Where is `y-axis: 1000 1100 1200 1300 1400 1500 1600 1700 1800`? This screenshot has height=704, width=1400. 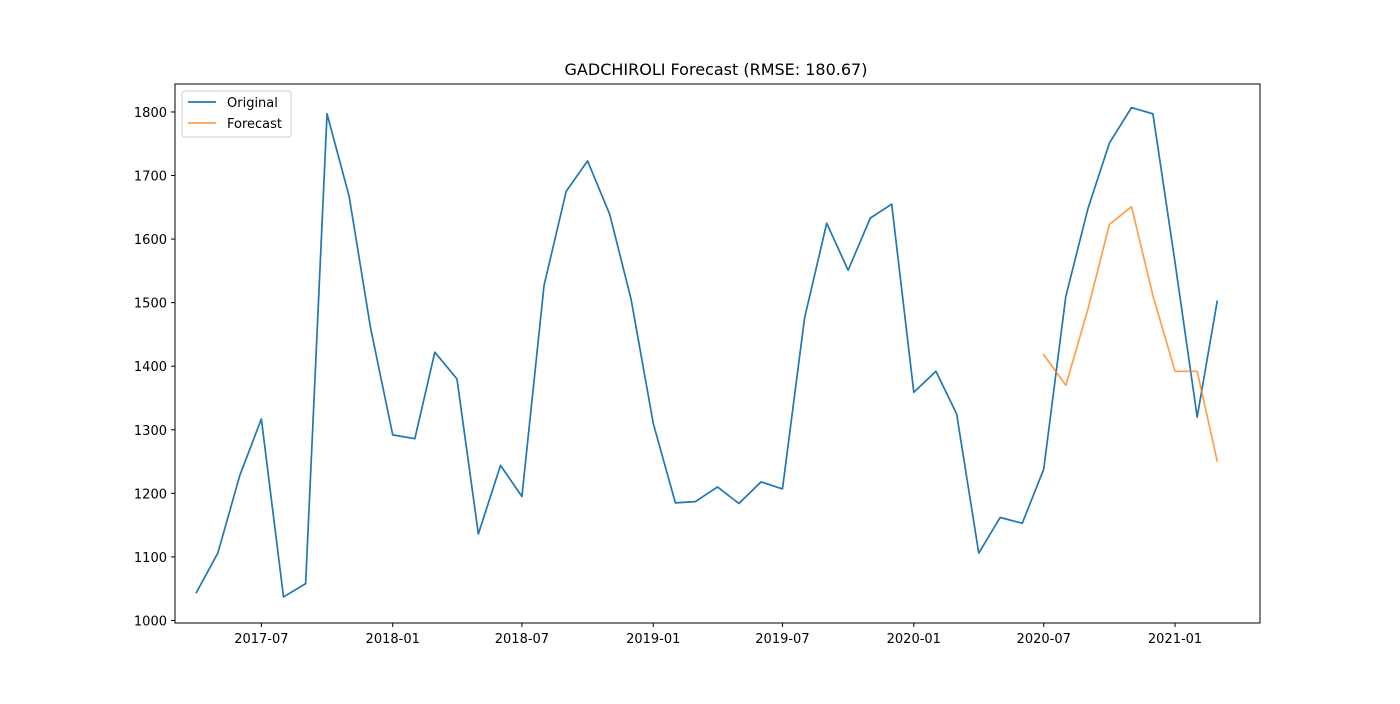 y-axis: 1000 1100 1200 1300 1400 1500 1600 1700 1800 is located at coordinates (154, 367).